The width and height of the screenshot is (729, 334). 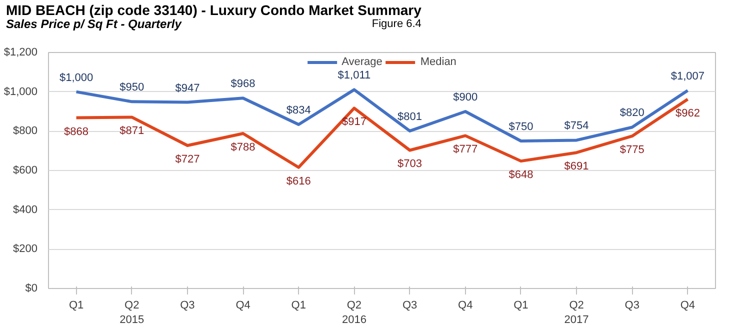 What do you see at coordinates (21, 92) in the screenshot?
I see `y-tick-label: $1,000` at bounding box center [21, 92].